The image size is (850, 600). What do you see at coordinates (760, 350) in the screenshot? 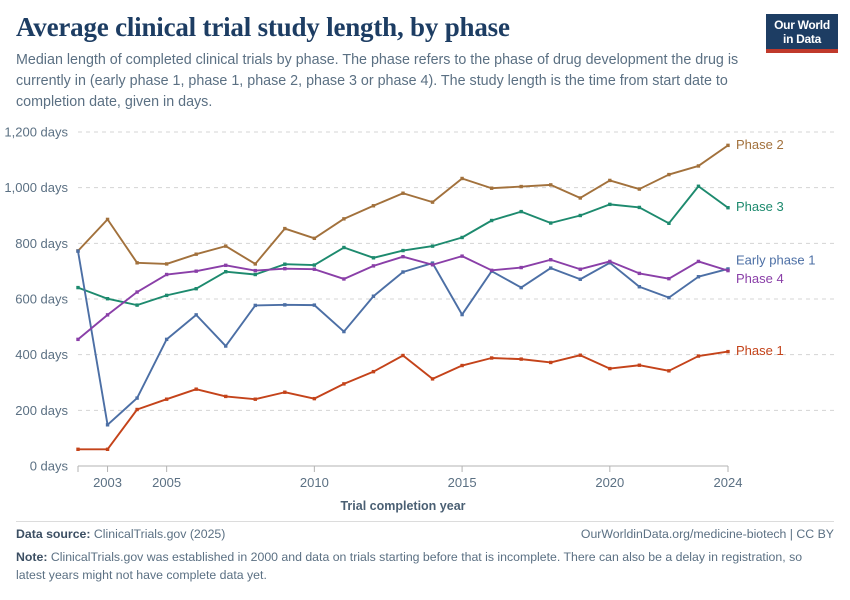
I see `series-label-phase-1: Phase 1` at bounding box center [760, 350].